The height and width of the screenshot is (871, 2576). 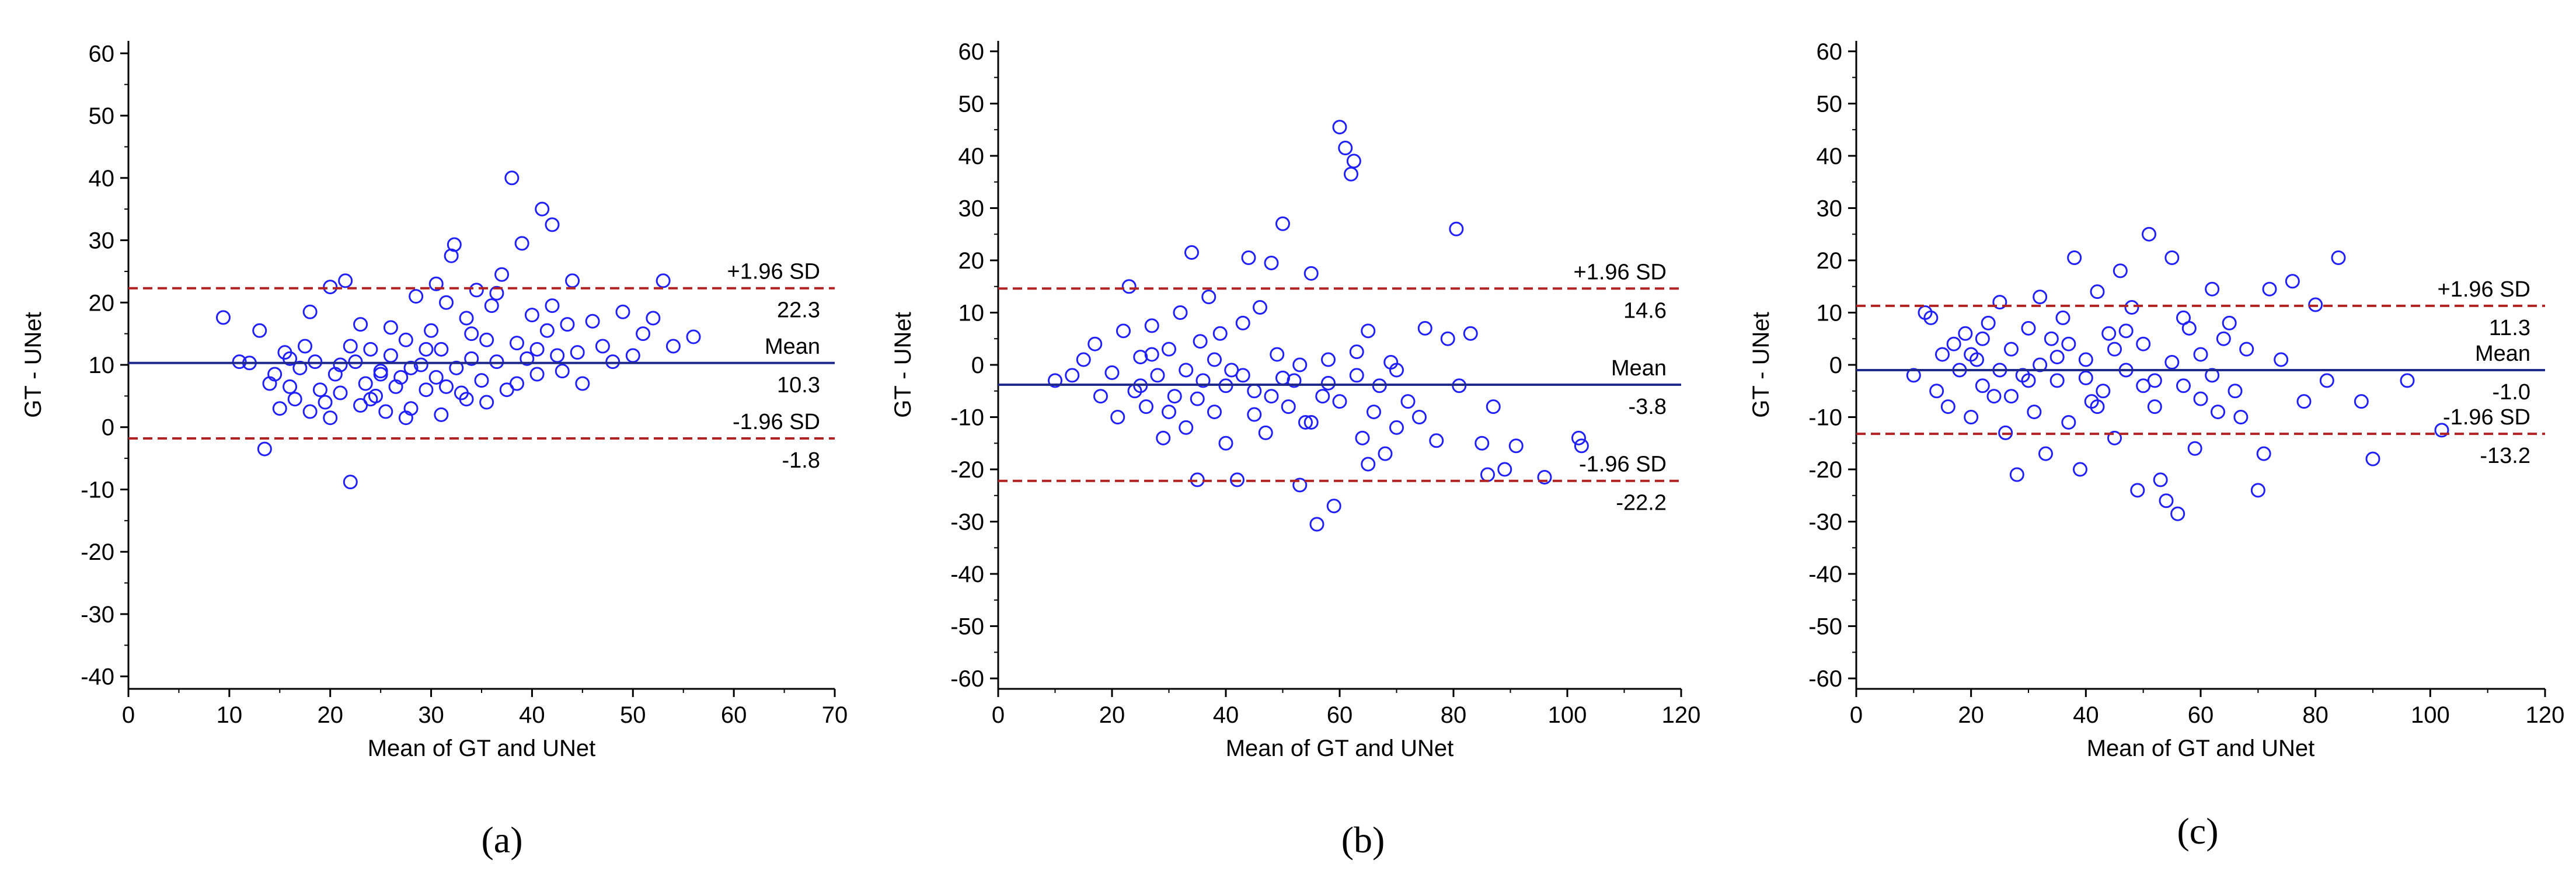 What do you see at coordinates (1318, 326) in the screenshot?
I see `scatter-points` at bounding box center [1318, 326].